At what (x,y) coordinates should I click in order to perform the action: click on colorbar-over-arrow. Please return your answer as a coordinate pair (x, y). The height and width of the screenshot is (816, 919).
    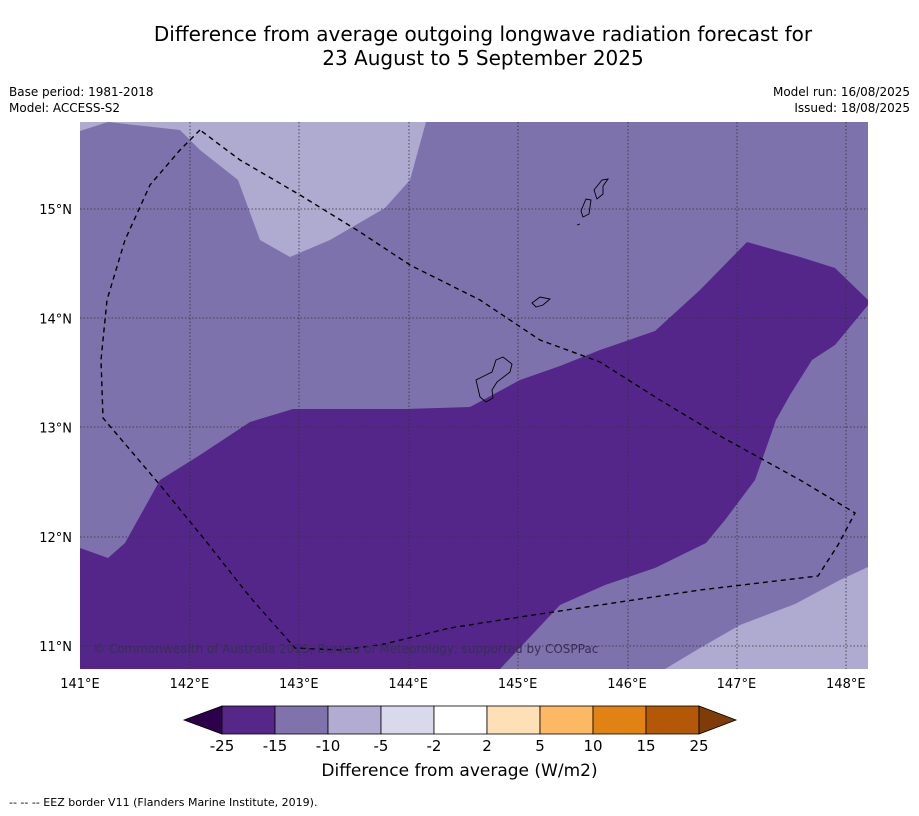
    Looking at the image, I should click on (718, 720).